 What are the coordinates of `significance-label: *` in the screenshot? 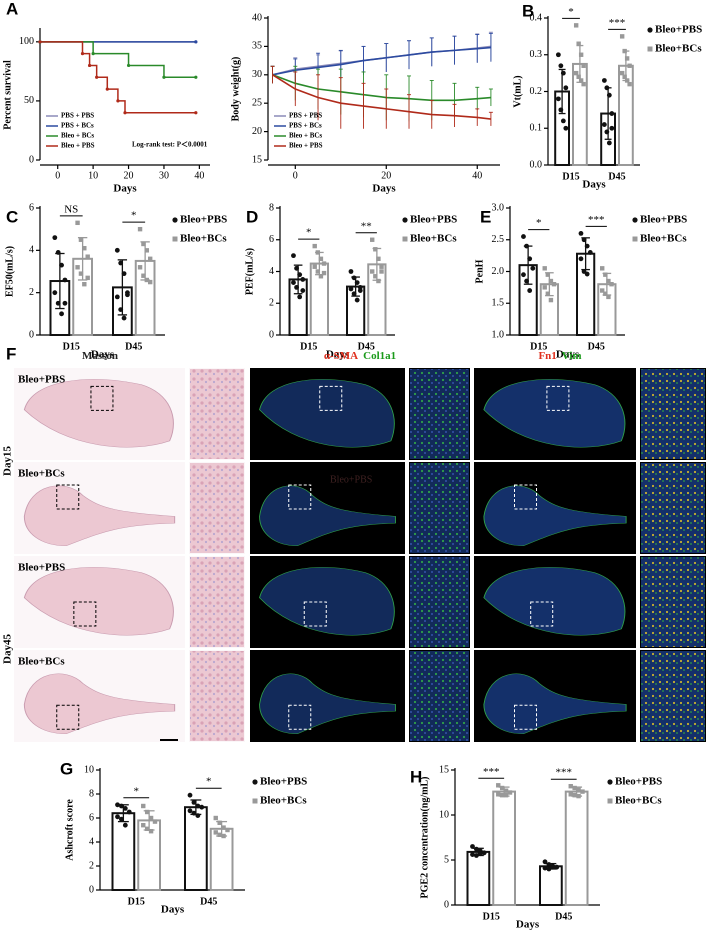 It's located at (571, 12).